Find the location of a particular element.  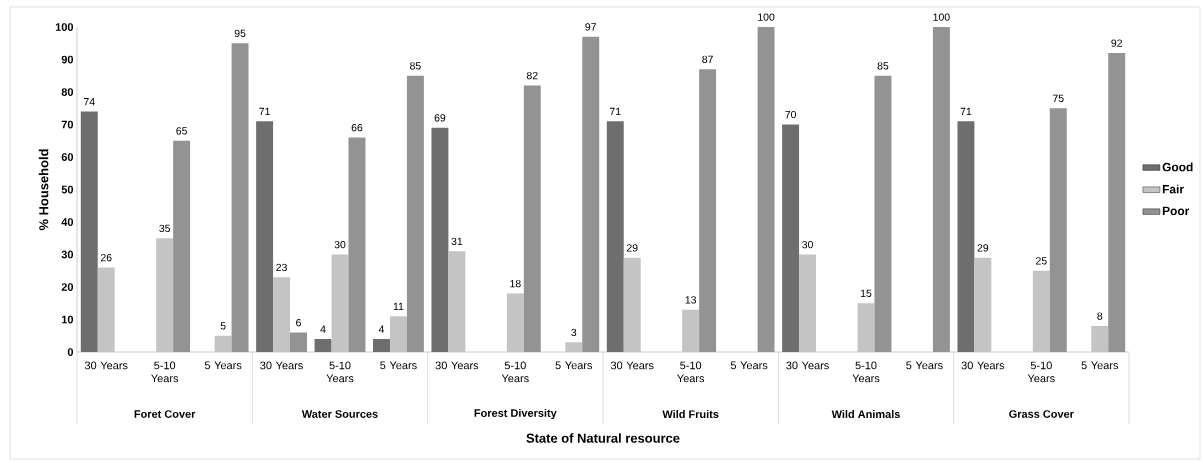

data-label: 97 is located at coordinates (590, 27).